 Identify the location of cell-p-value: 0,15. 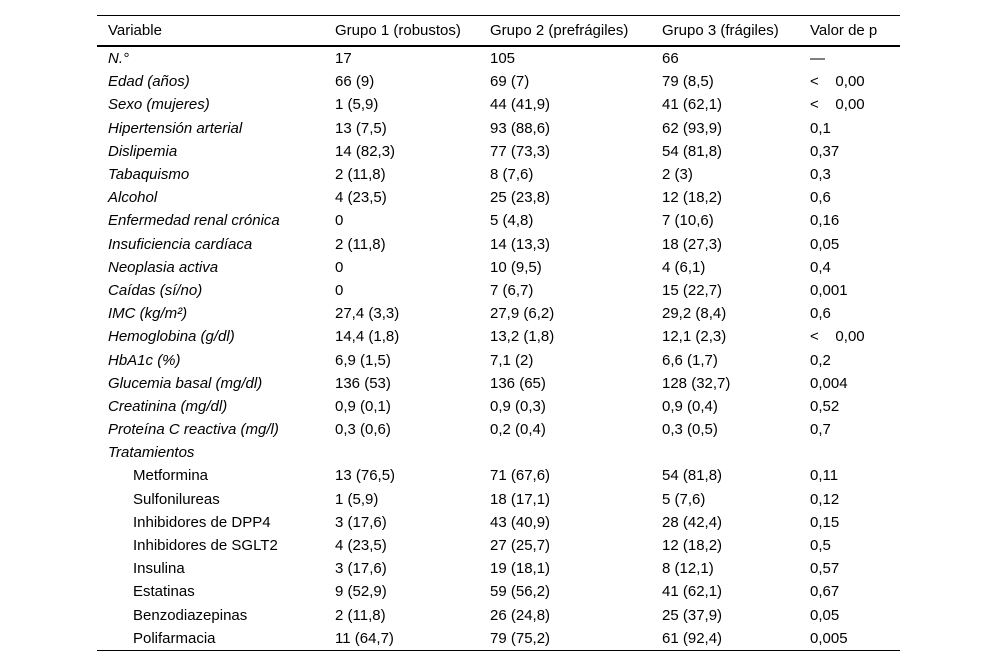
(825, 522).